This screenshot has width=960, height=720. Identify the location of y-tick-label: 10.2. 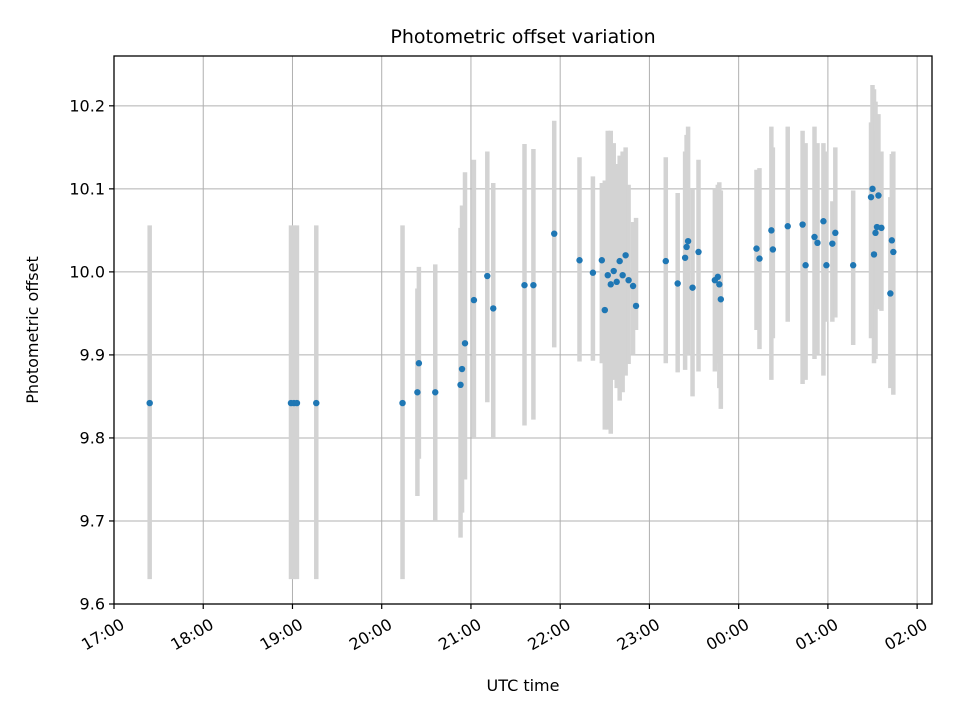
(87, 105).